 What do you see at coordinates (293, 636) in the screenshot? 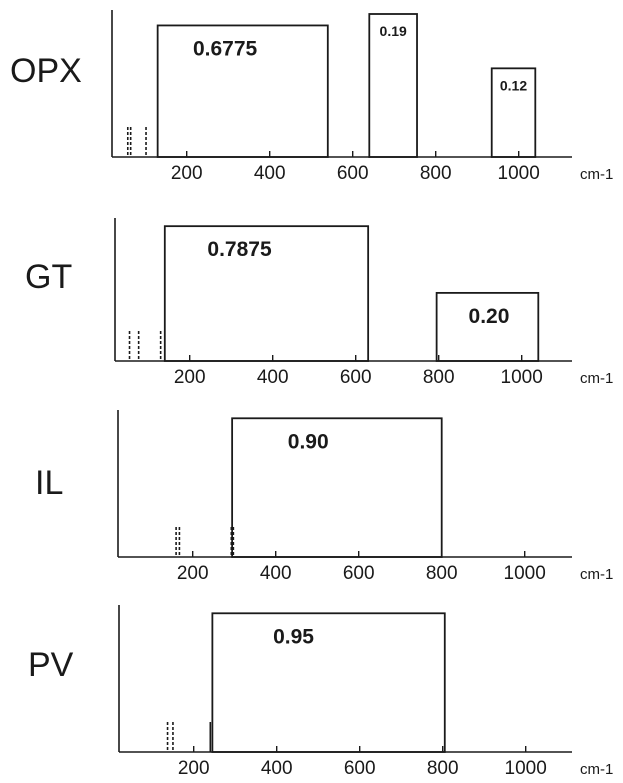
I see `box-value-label: 0.95` at bounding box center [293, 636].